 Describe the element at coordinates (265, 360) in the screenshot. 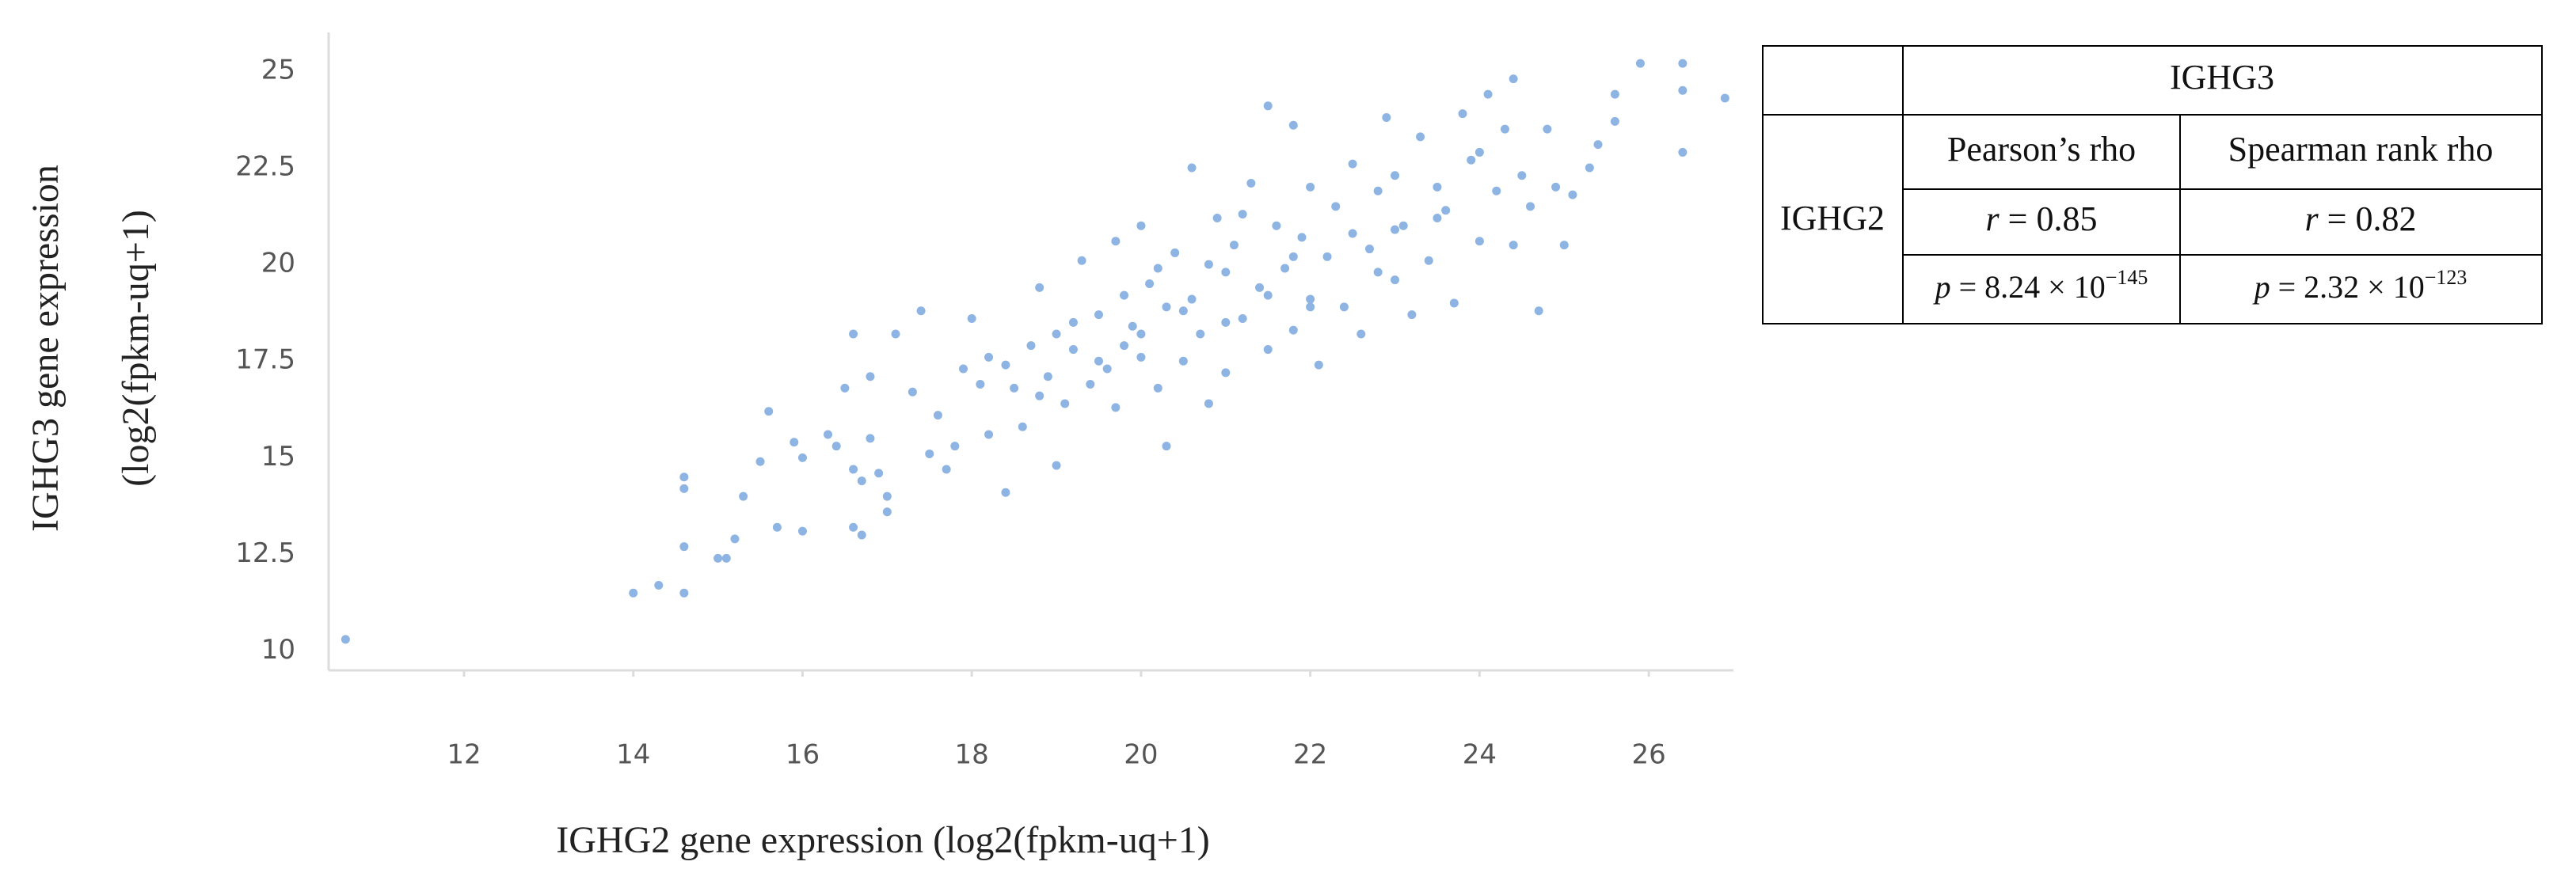

I see `y-tick-label: 17.5` at that location.